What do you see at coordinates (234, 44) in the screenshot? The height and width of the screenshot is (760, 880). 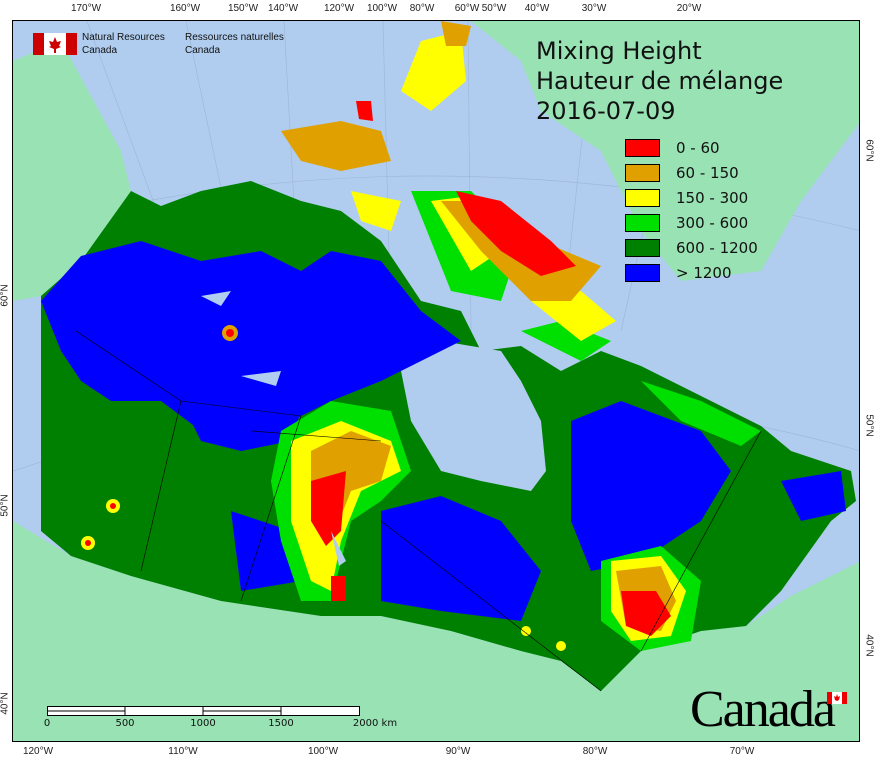 I see `org-name-fr: Ressources naturelles Canada` at bounding box center [234, 44].